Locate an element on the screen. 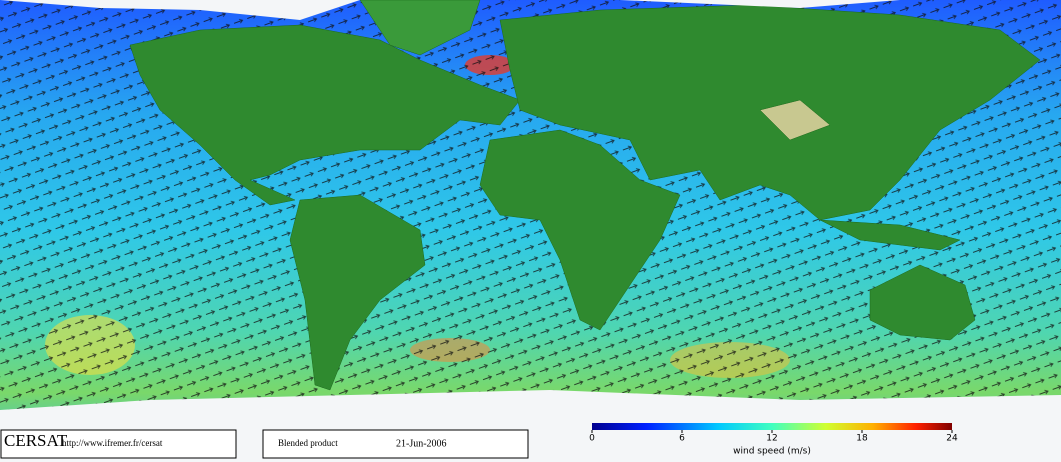 The width and height of the screenshot is (1061, 462). colorbar-tick-label: 18 is located at coordinates (862, 439).